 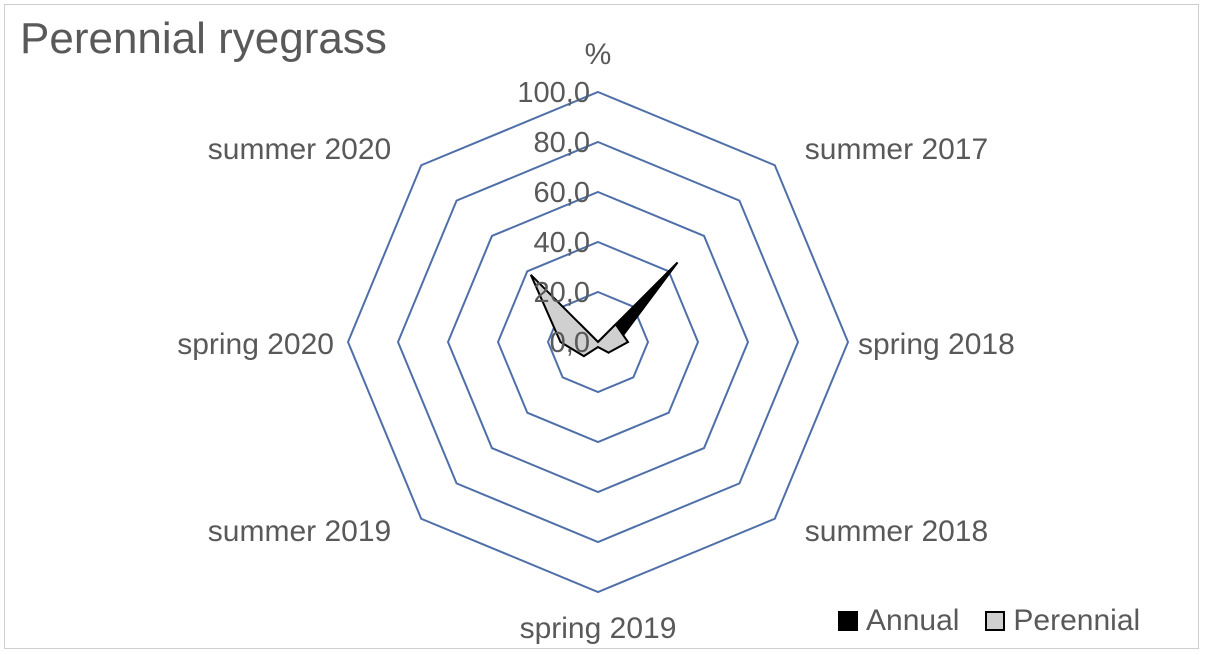 What do you see at coordinates (570, 343) in the screenshot?
I see `tick-label-0: 0,0` at bounding box center [570, 343].